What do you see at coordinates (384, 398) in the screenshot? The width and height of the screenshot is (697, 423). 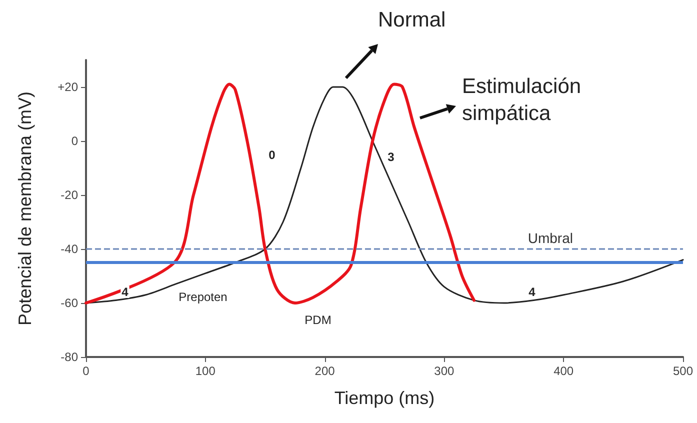 I see `x-axis-title: Tiempo (ms)` at bounding box center [384, 398].